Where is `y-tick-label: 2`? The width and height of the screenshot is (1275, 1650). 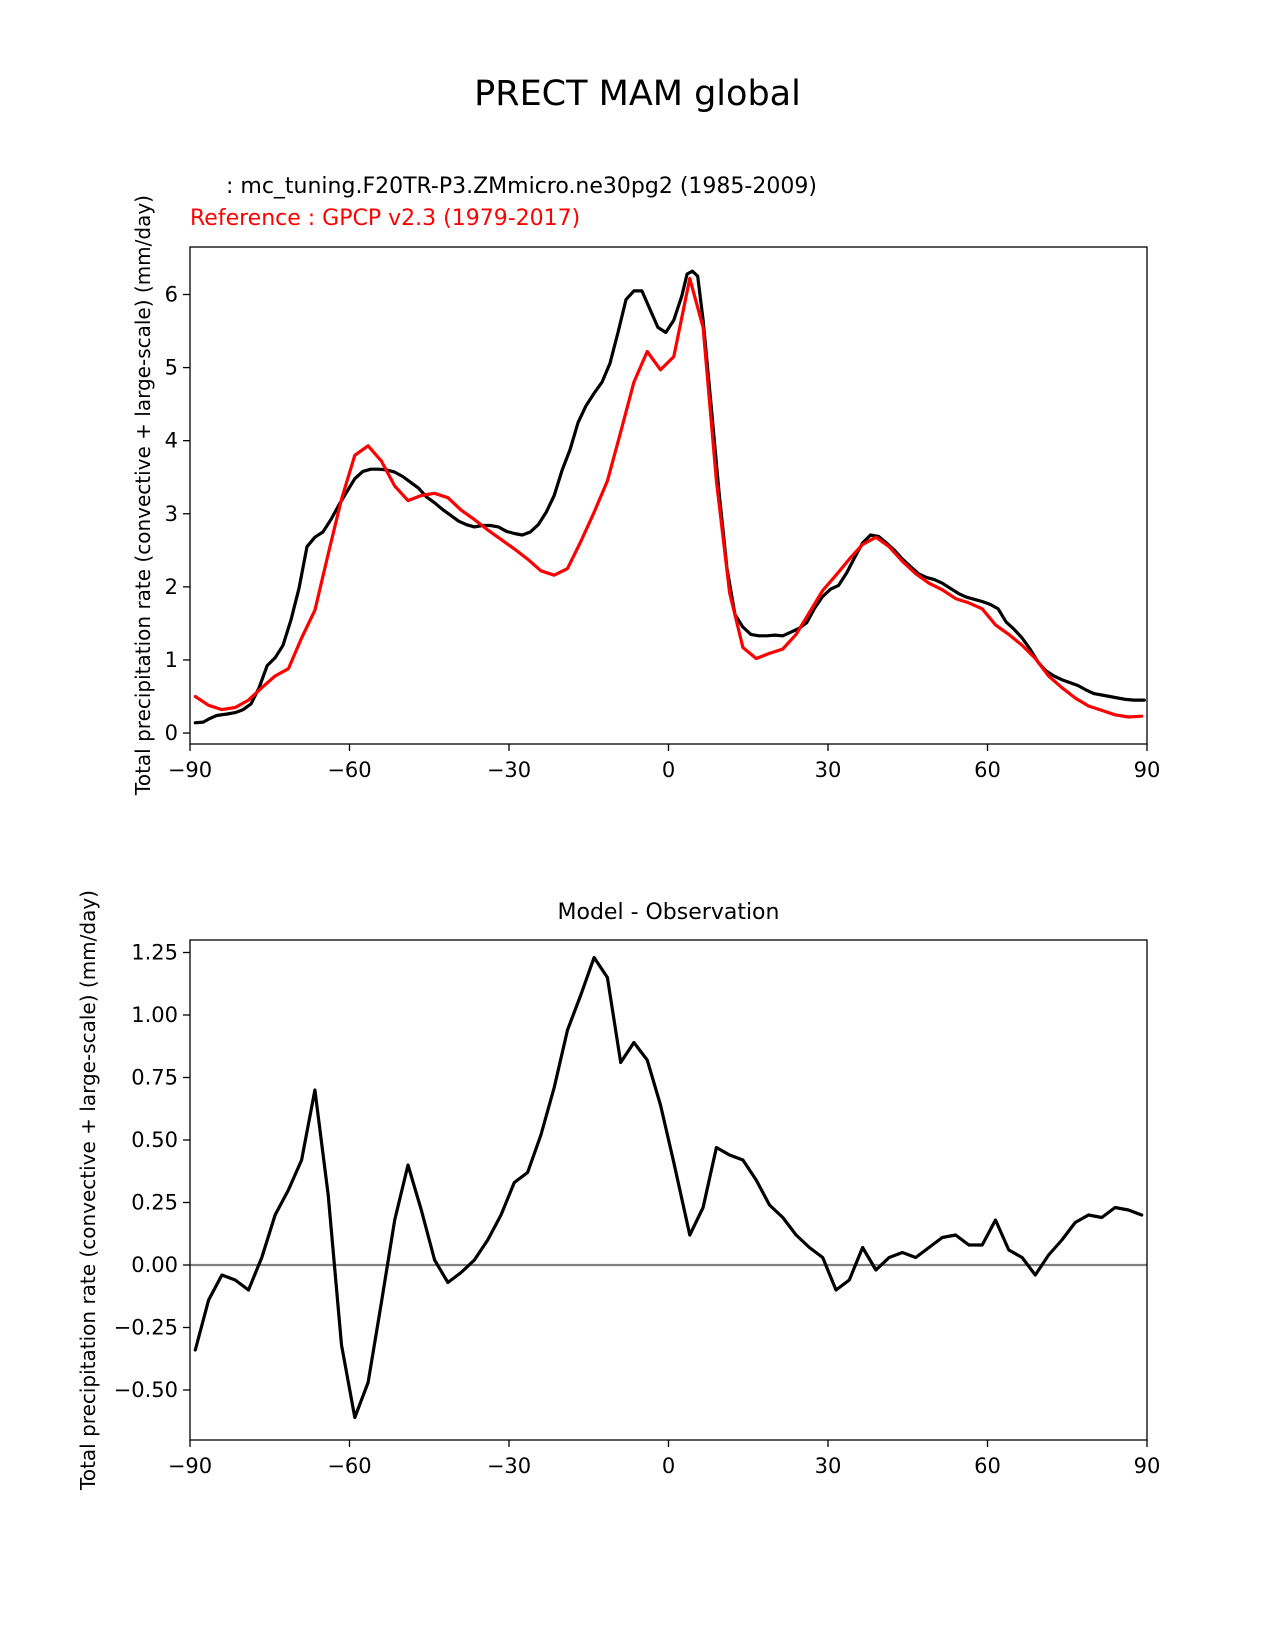
y-tick-label: 2 is located at coordinates (171, 587).